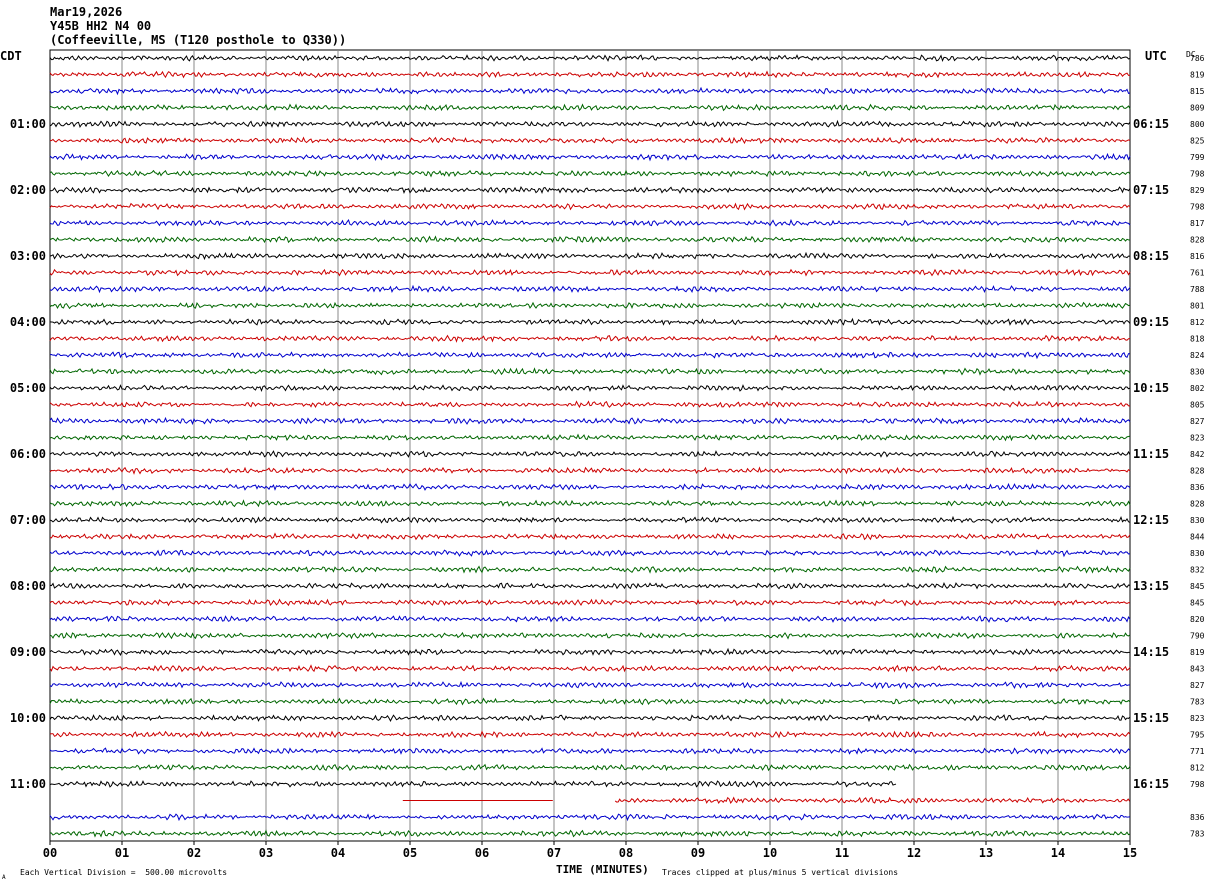  I want to click on dc-offset-label: 816, so click(1197, 256).